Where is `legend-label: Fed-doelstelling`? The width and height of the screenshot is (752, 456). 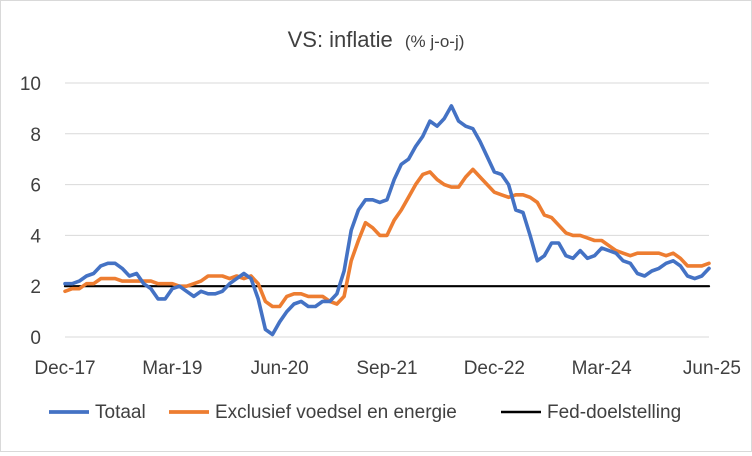
legend-label: Fed-doelstelling is located at coordinates (614, 412).